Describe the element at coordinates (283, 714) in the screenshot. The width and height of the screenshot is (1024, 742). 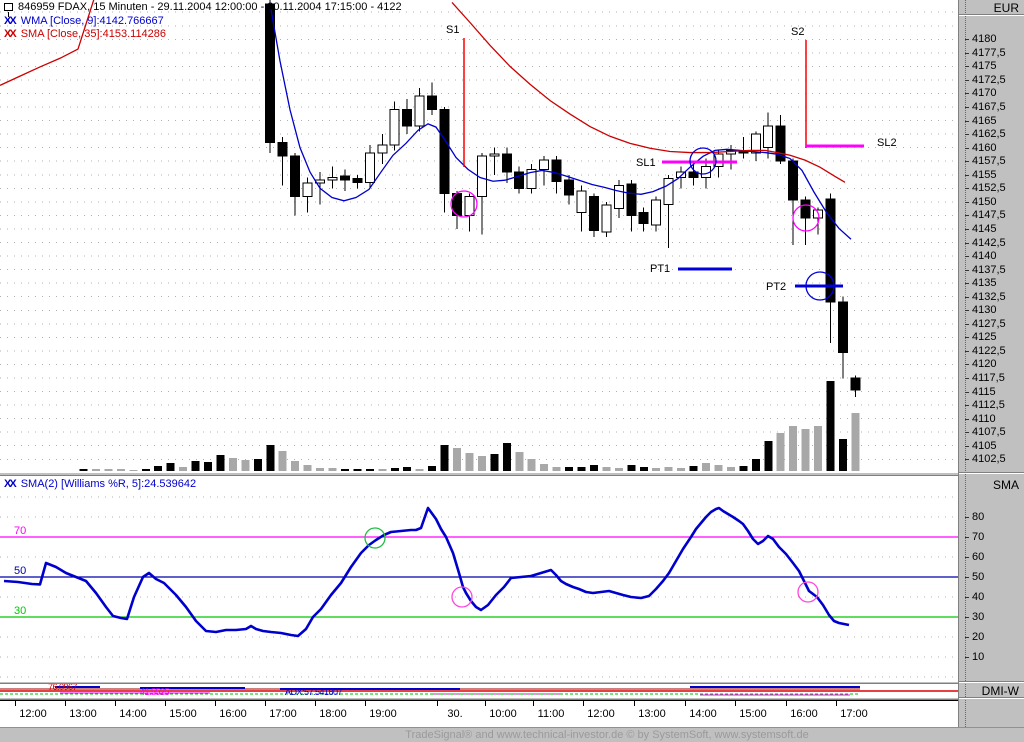
I see `time-axis-label: 17:00` at that location.